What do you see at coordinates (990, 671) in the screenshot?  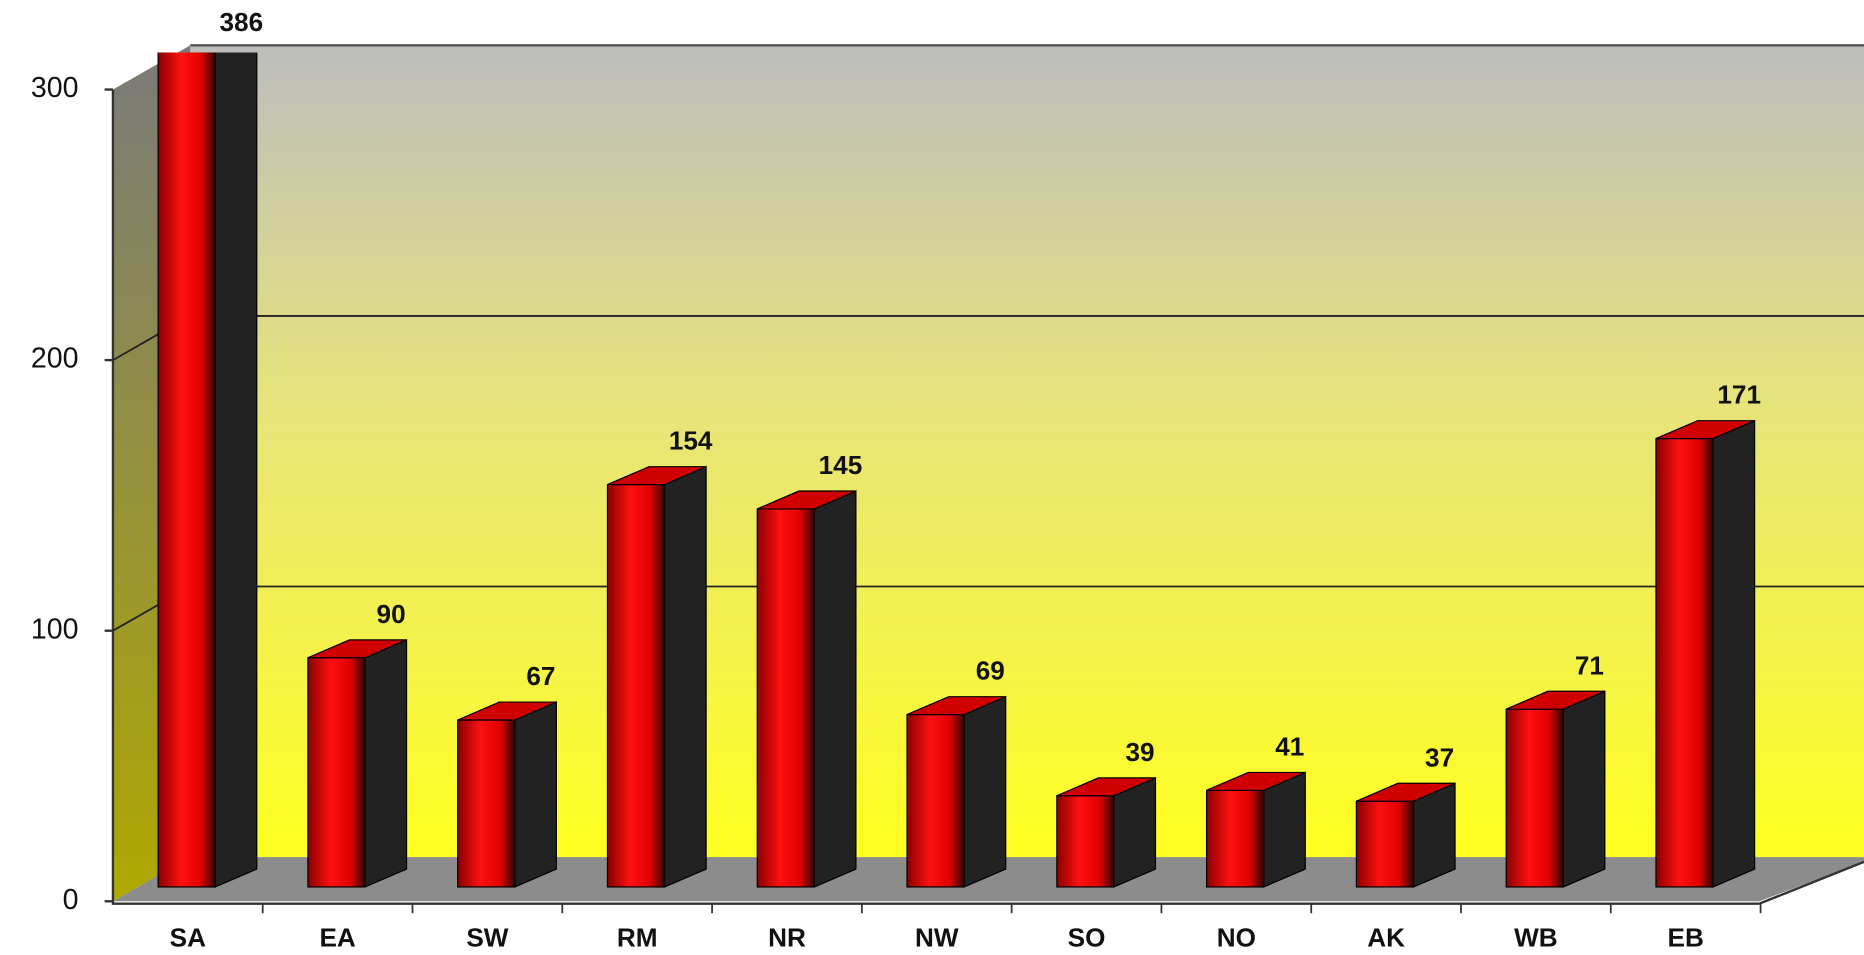 I see `value-label: 69` at bounding box center [990, 671].